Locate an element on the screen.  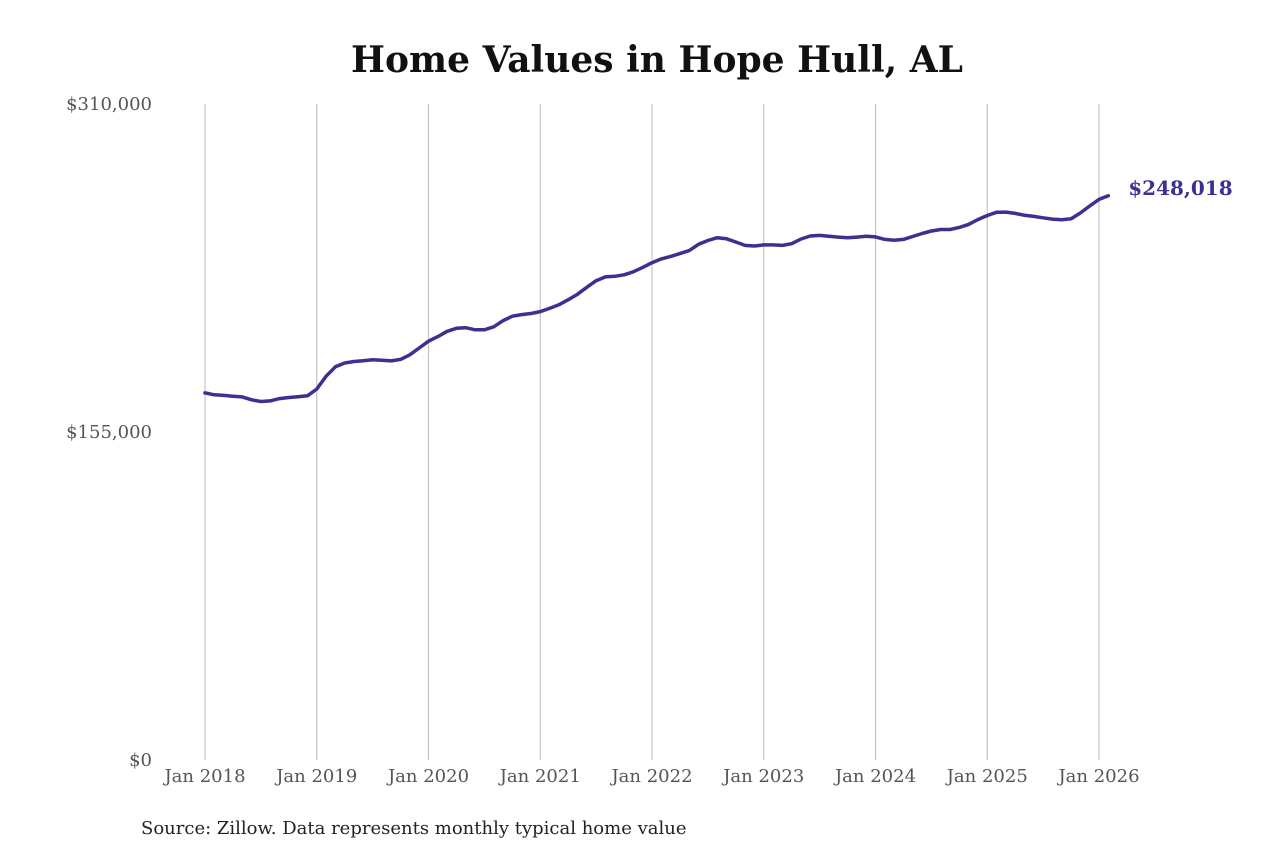
y-tick-label: $0 is located at coordinates (140, 760).